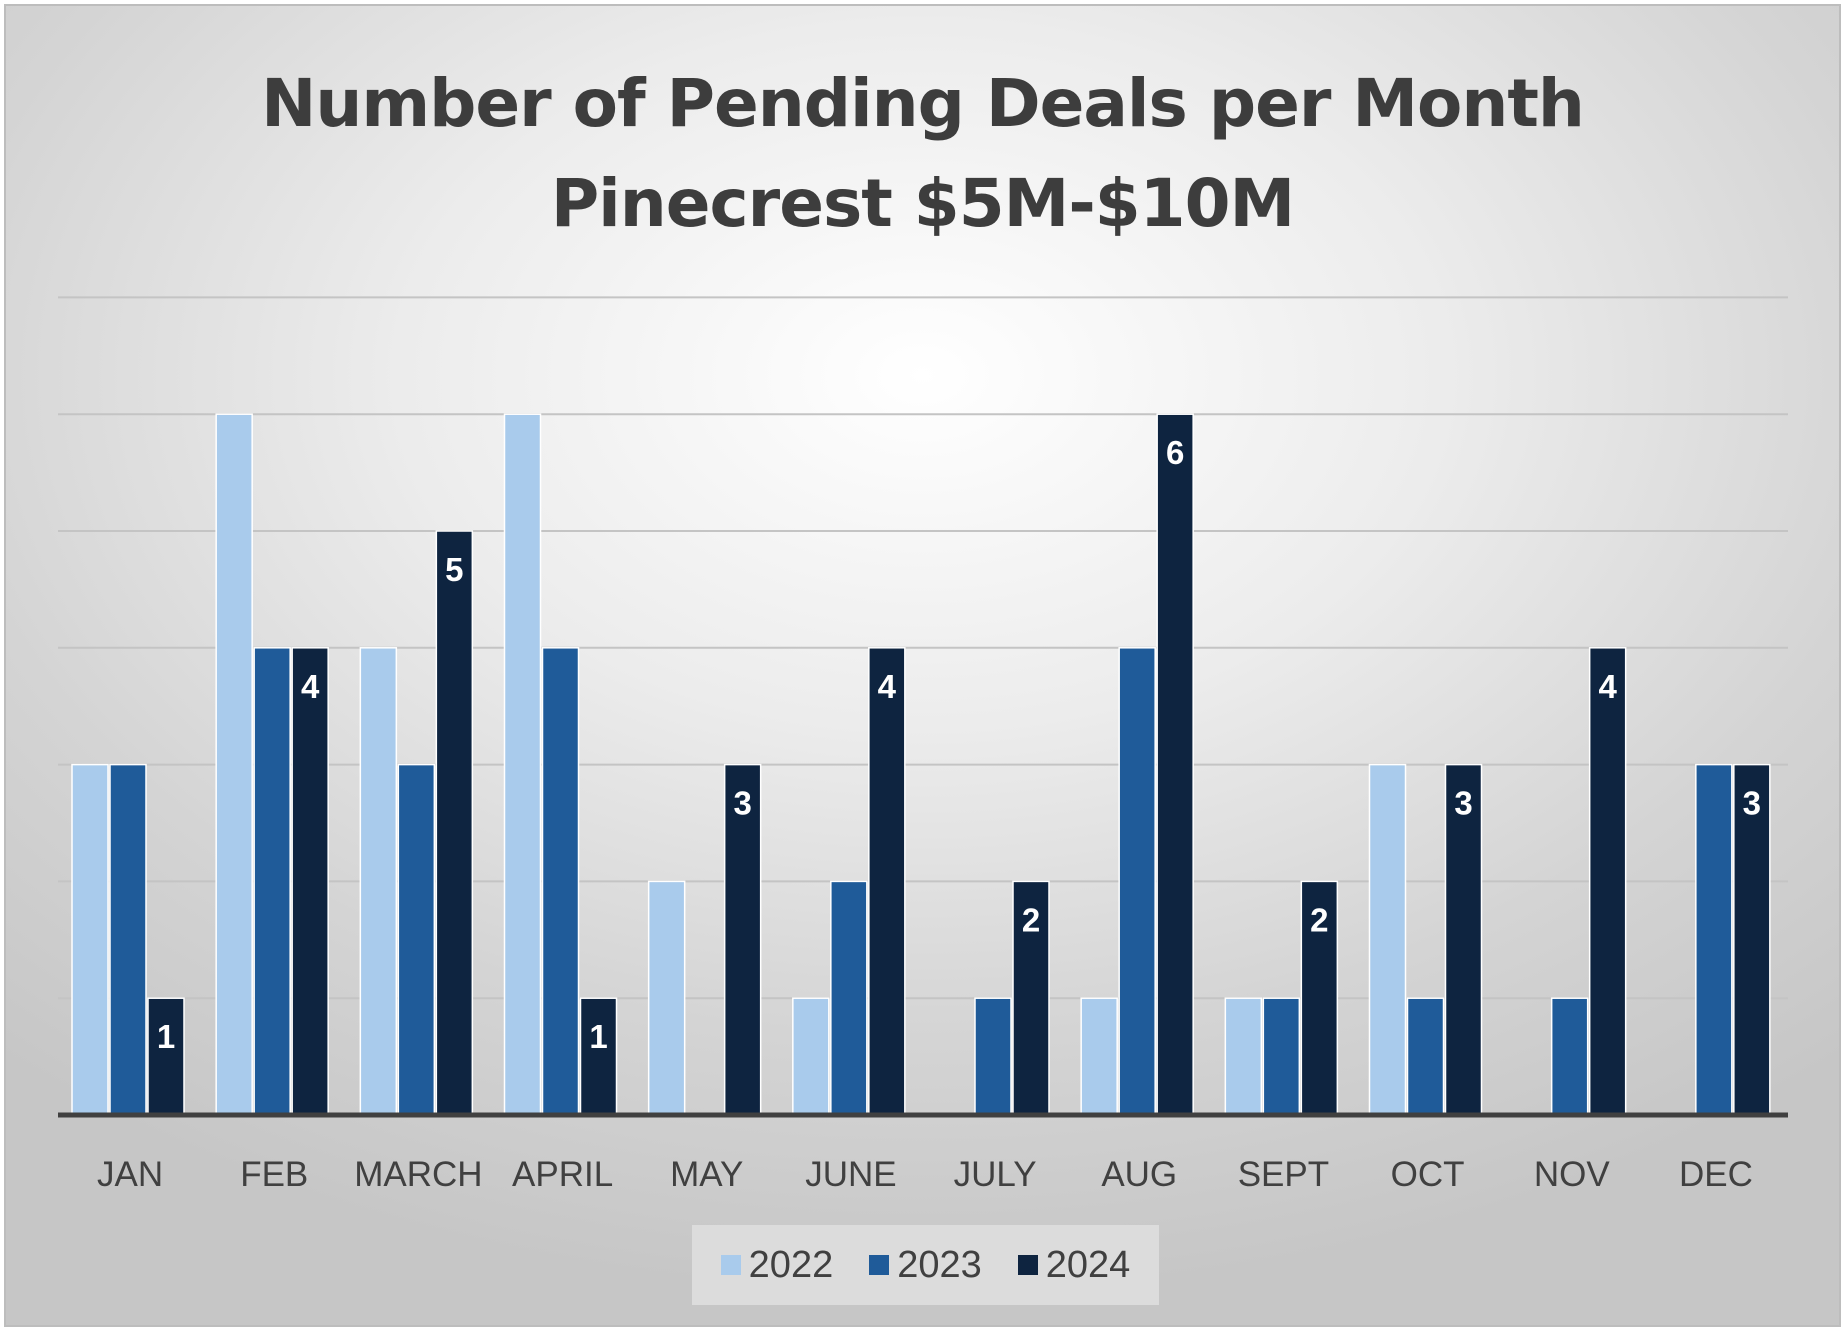 The width and height of the screenshot is (1847, 1333). I want to click on legend-item-2022: 2022, so click(777, 1265).